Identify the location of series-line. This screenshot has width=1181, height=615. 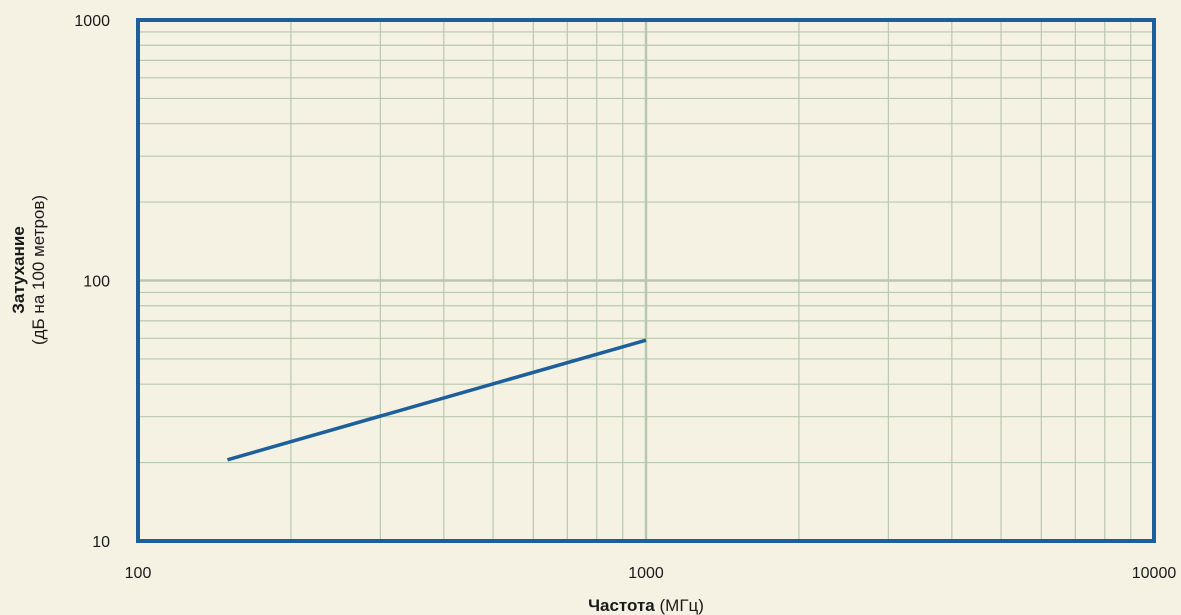
(436, 400).